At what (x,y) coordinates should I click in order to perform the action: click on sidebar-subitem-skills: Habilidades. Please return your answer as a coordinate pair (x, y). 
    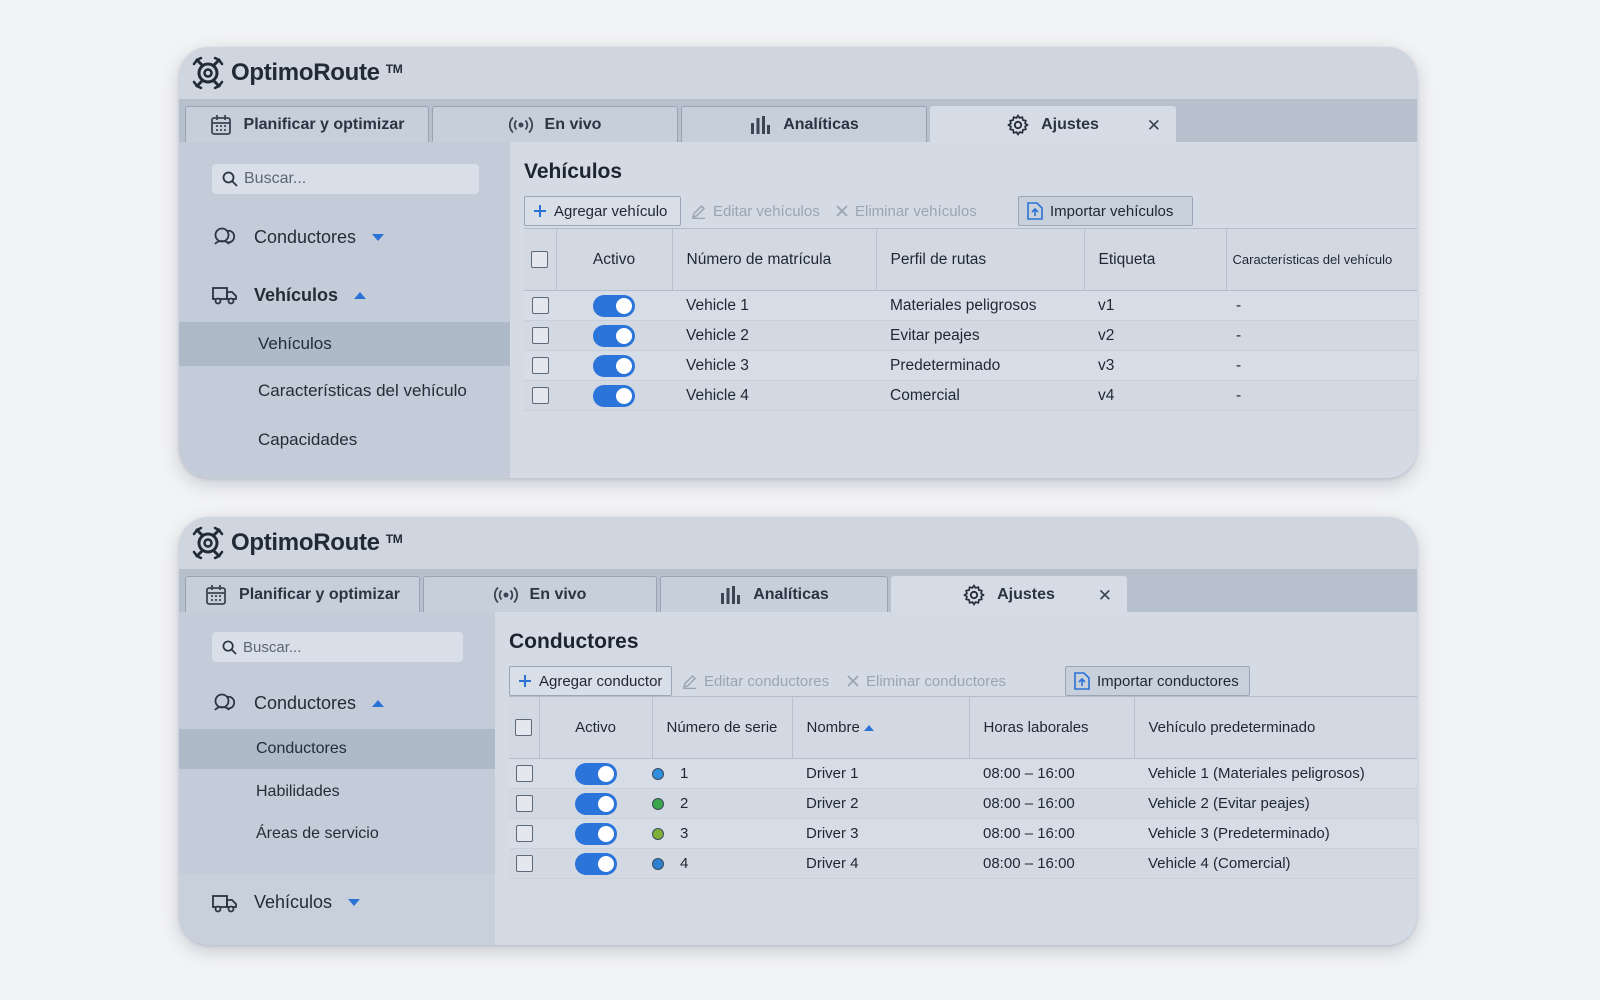
    Looking at the image, I should click on (337, 792).